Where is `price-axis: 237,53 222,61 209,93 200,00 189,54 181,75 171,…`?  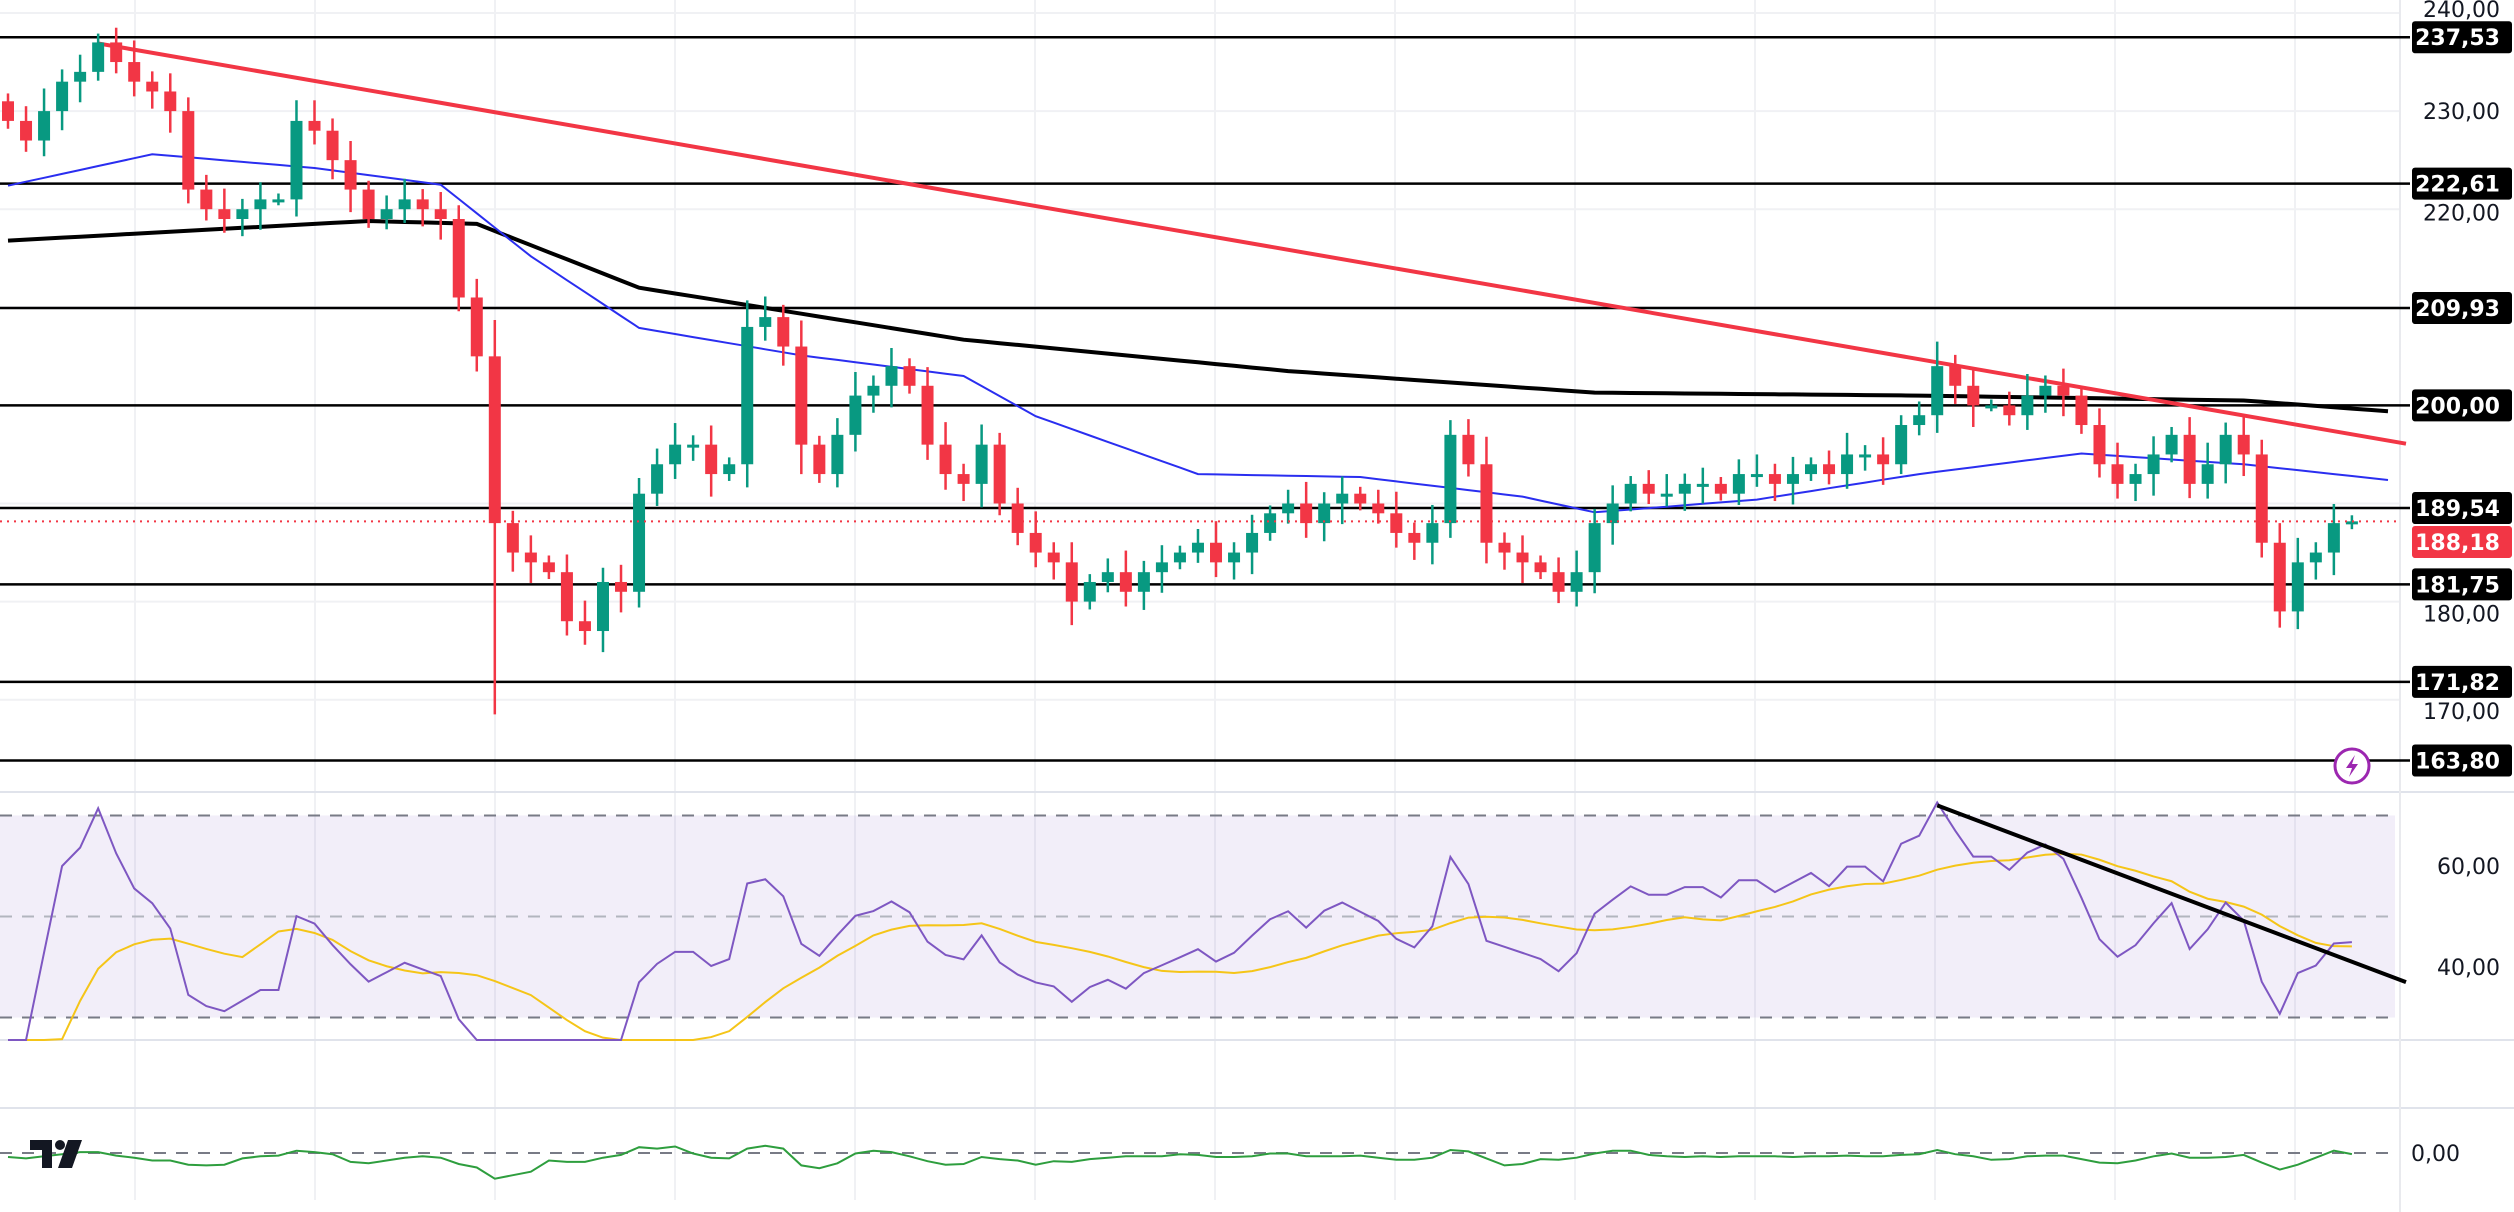
price-axis: 237,53 222,61 209,93 200,00 189,54 181,75 171,… is located at coordinates (2462, 388).